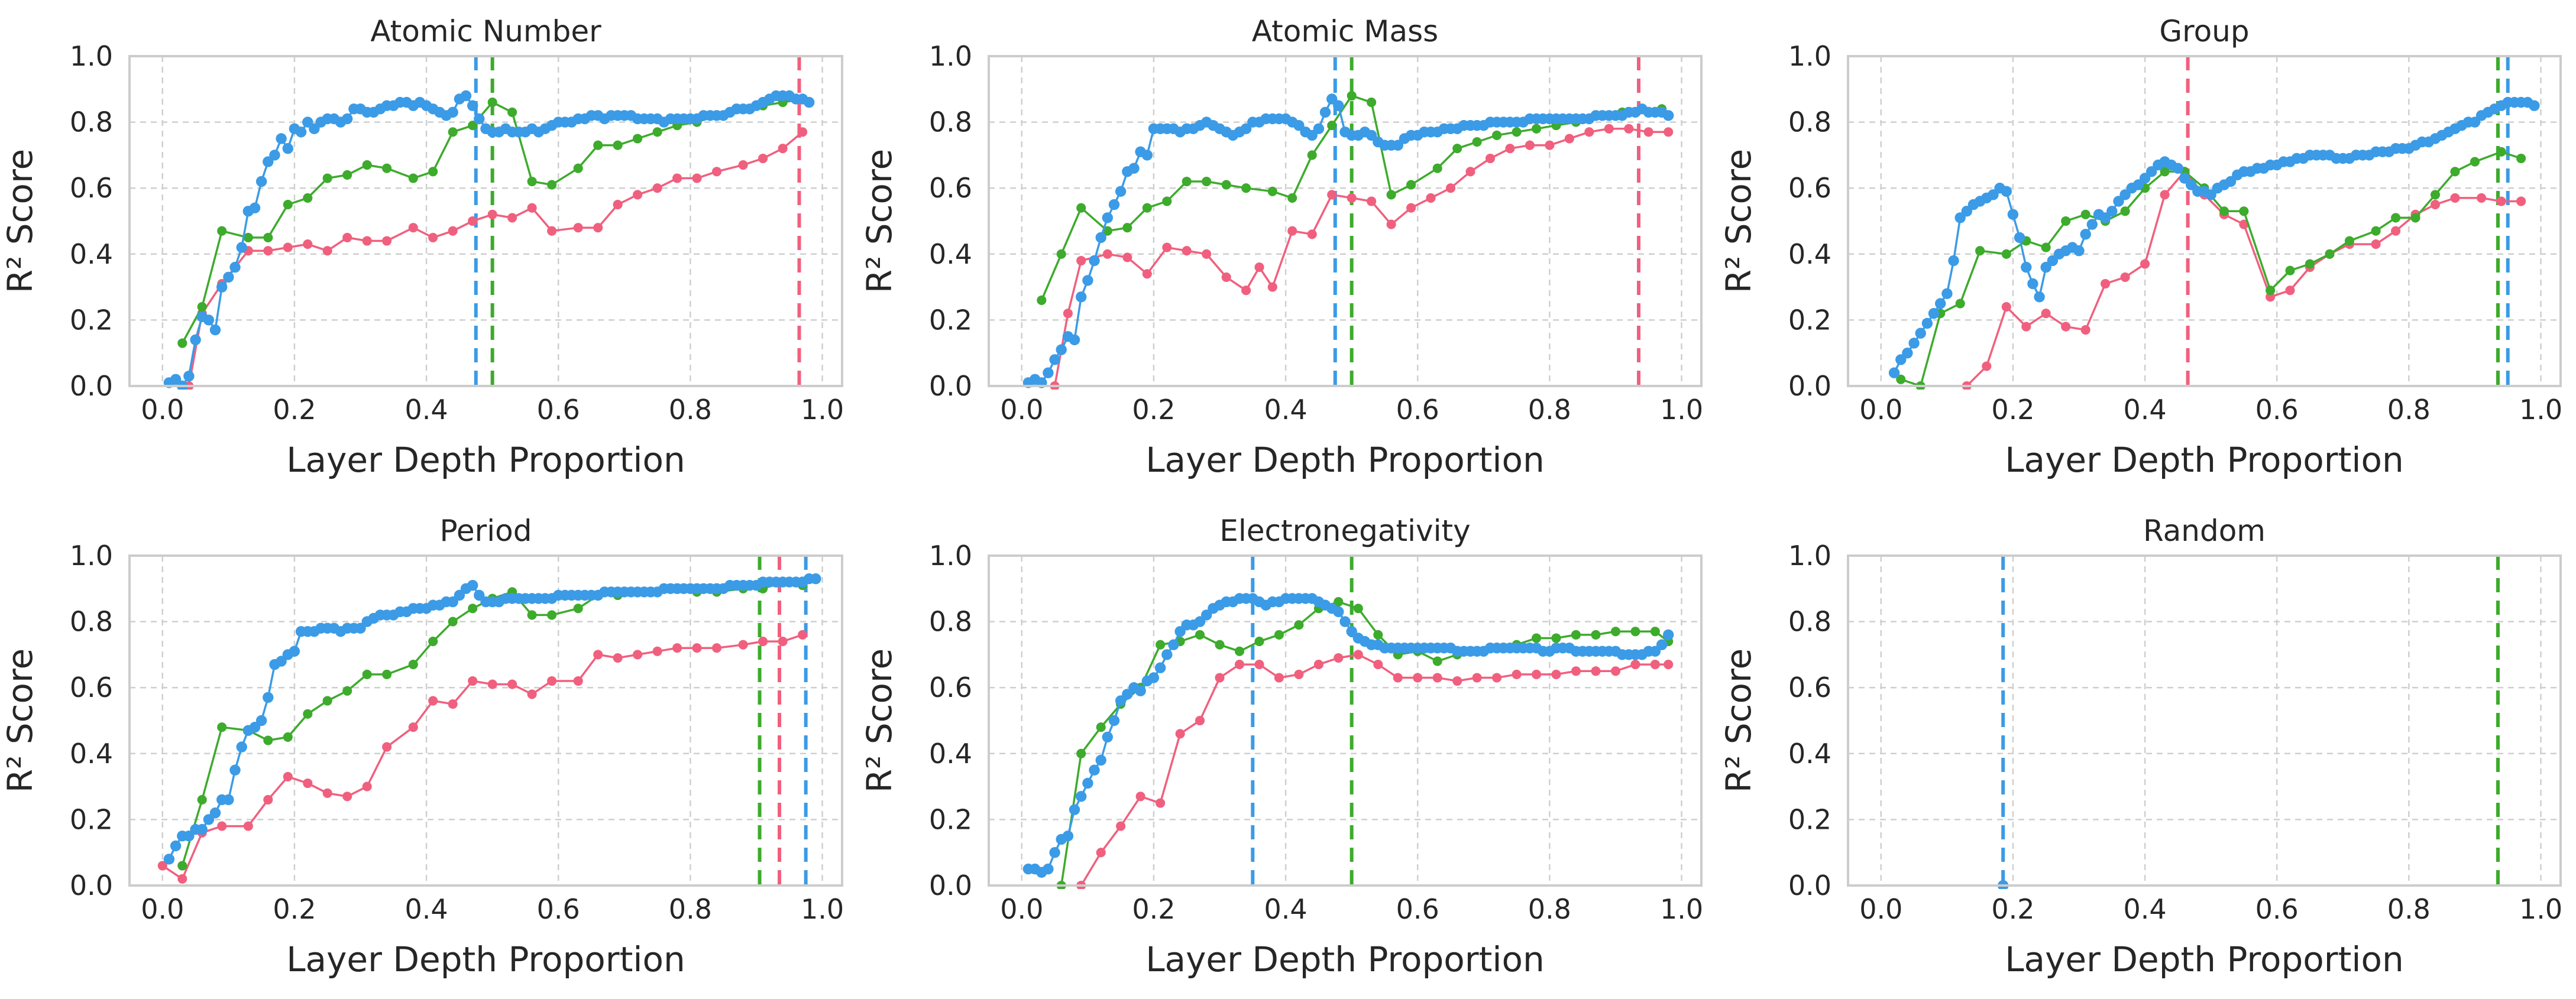 The height and width of the screenshot is (999, 2576). I want to click on series-red, so click(1375, 770).